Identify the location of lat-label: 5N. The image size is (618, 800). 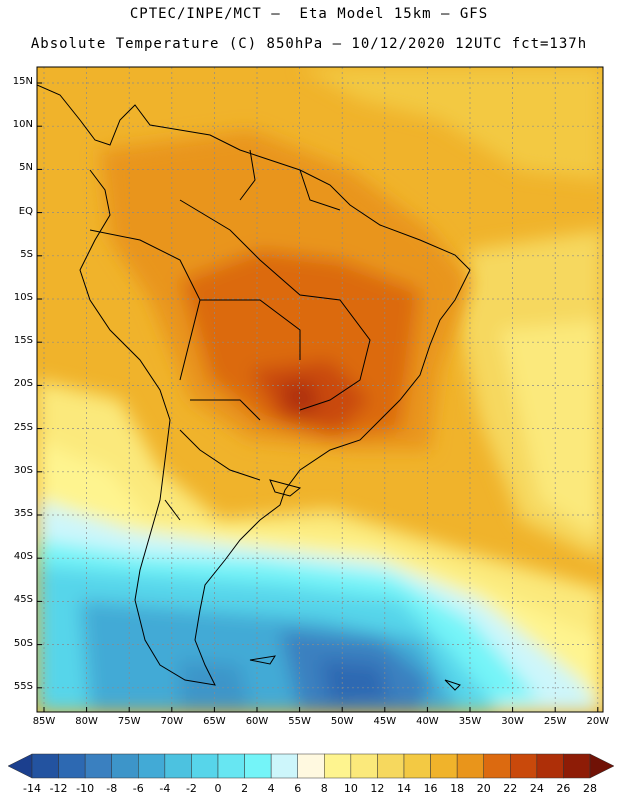
(26, 168).